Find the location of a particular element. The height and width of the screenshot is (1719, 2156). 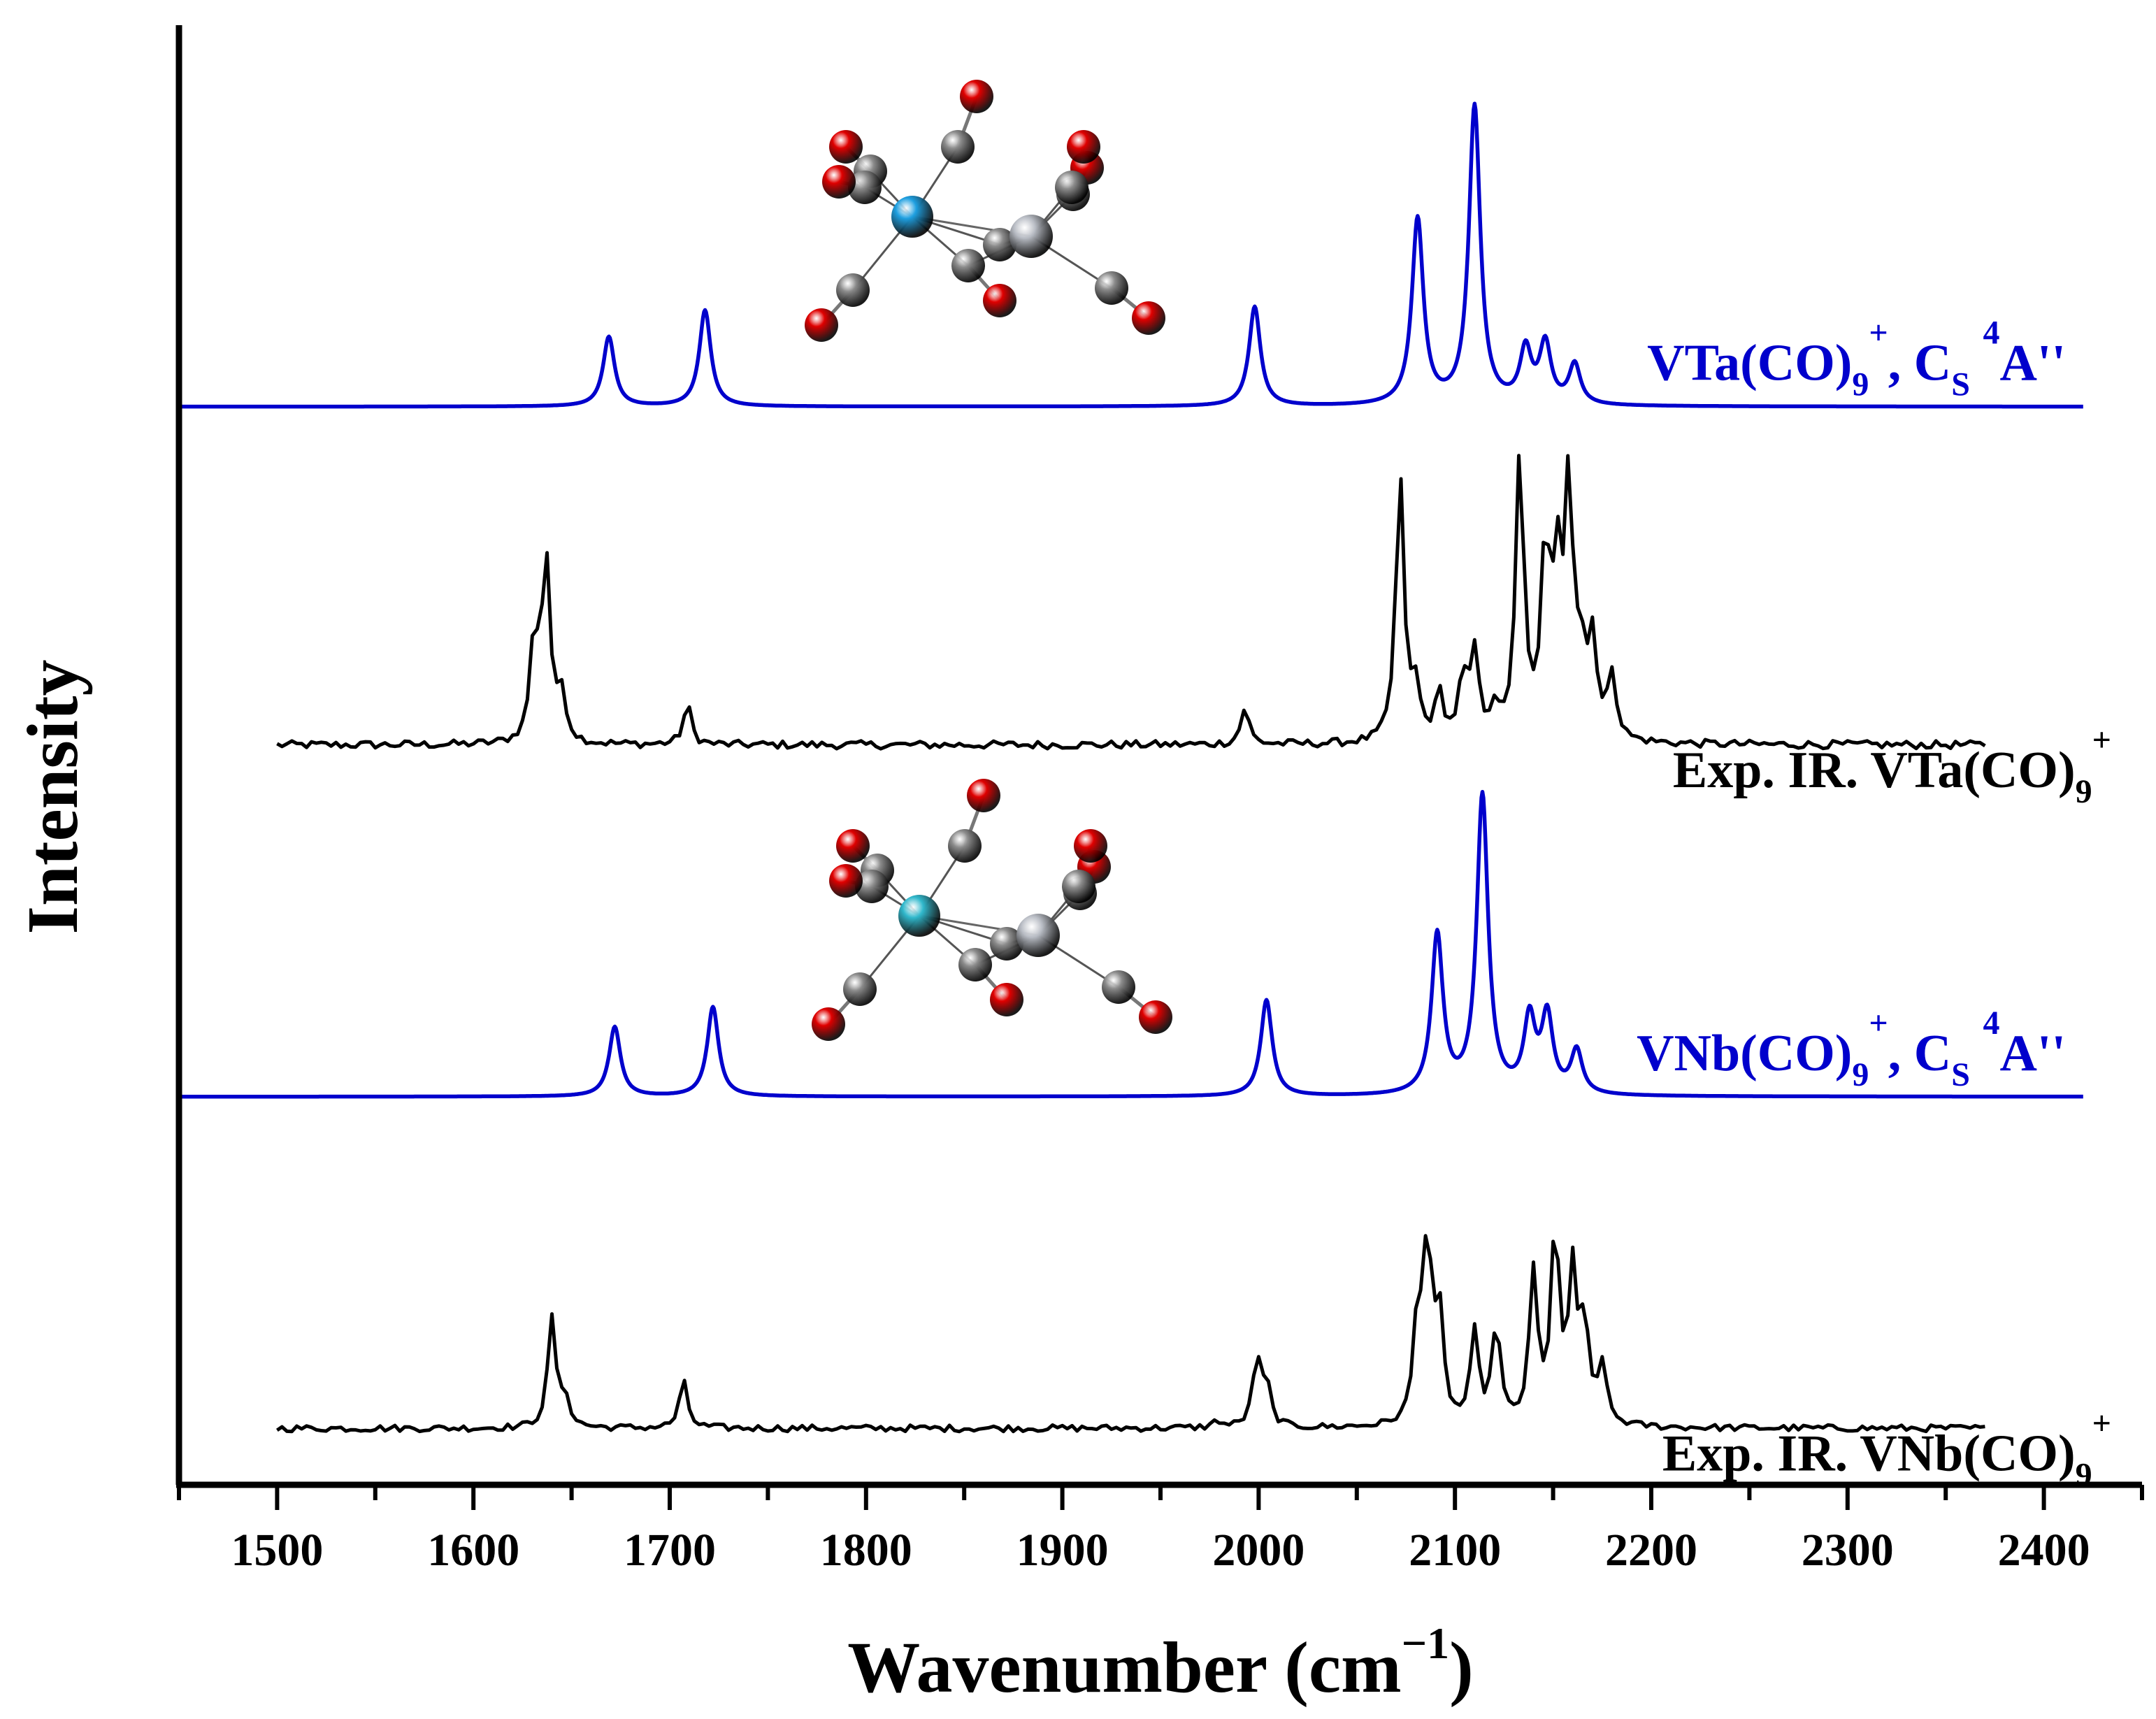

x-tick-label: 2200 is located at coordinates (1651, 1550).